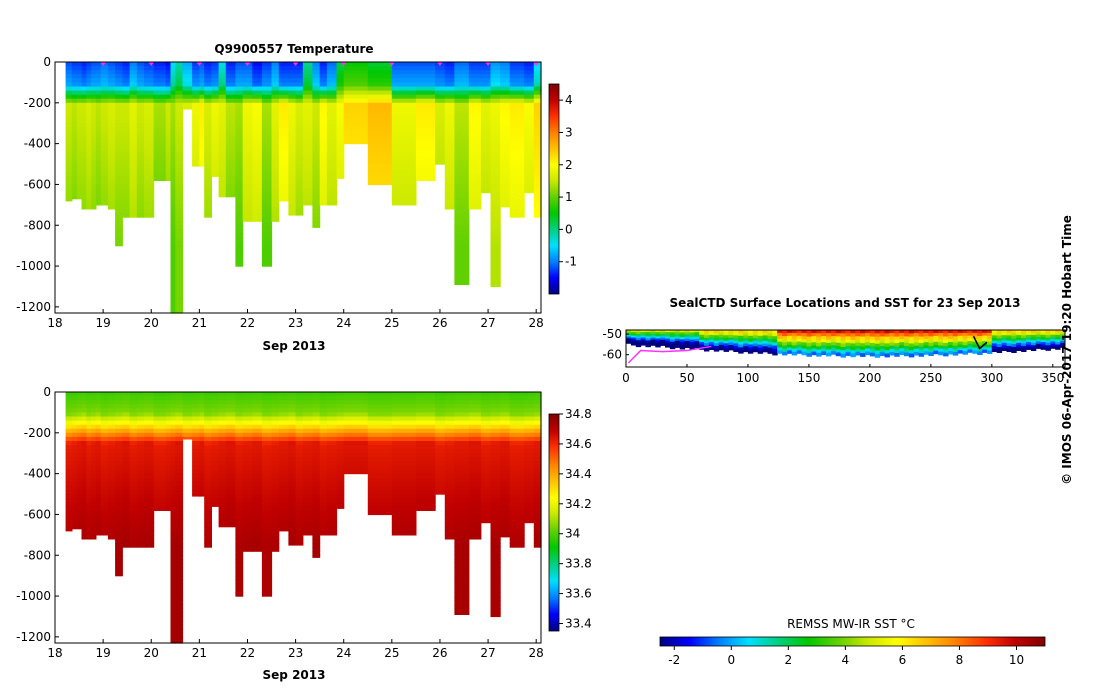 This screenshot has height=700, width=1099. I want to click on y-tick-label: -800, so click(37, 555).